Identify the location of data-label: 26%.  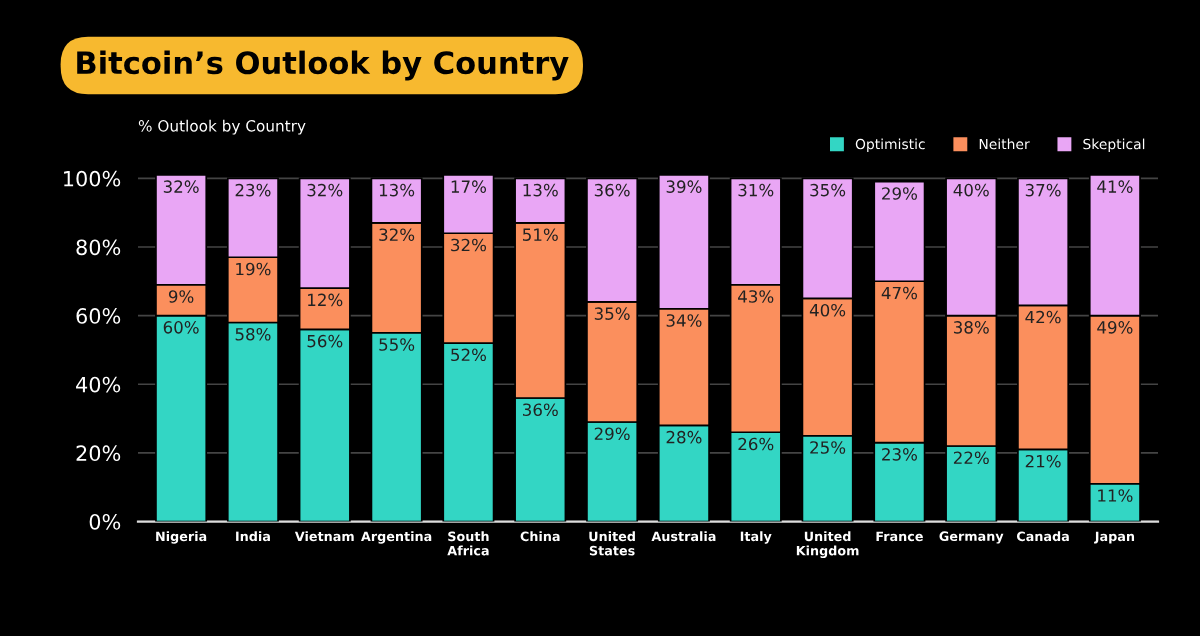
(756, 444).